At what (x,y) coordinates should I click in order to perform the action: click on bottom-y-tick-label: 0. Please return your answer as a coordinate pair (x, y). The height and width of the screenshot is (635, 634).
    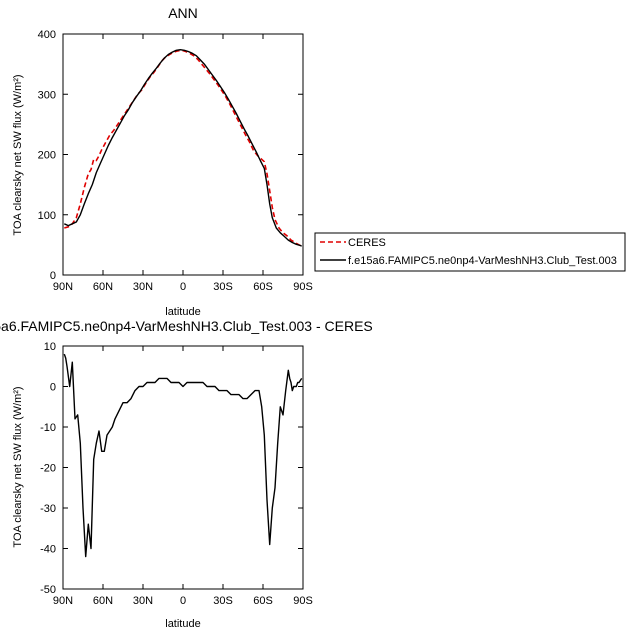
    Looking at the image, I should click on (53, 388).